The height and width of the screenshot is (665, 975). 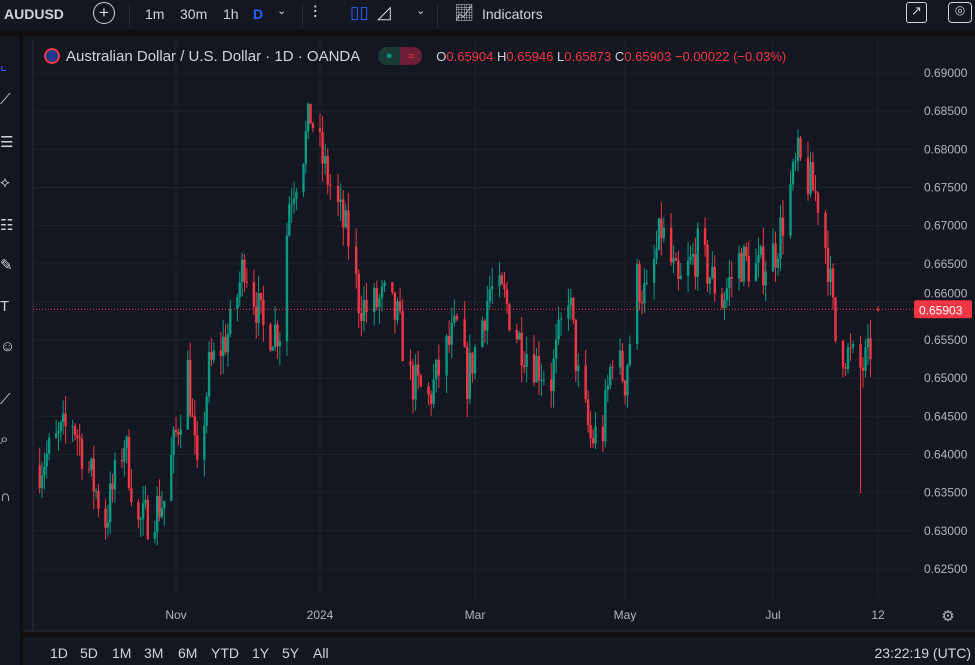 I want to click on range-ytd: YTD, so click(x=225, y=653).